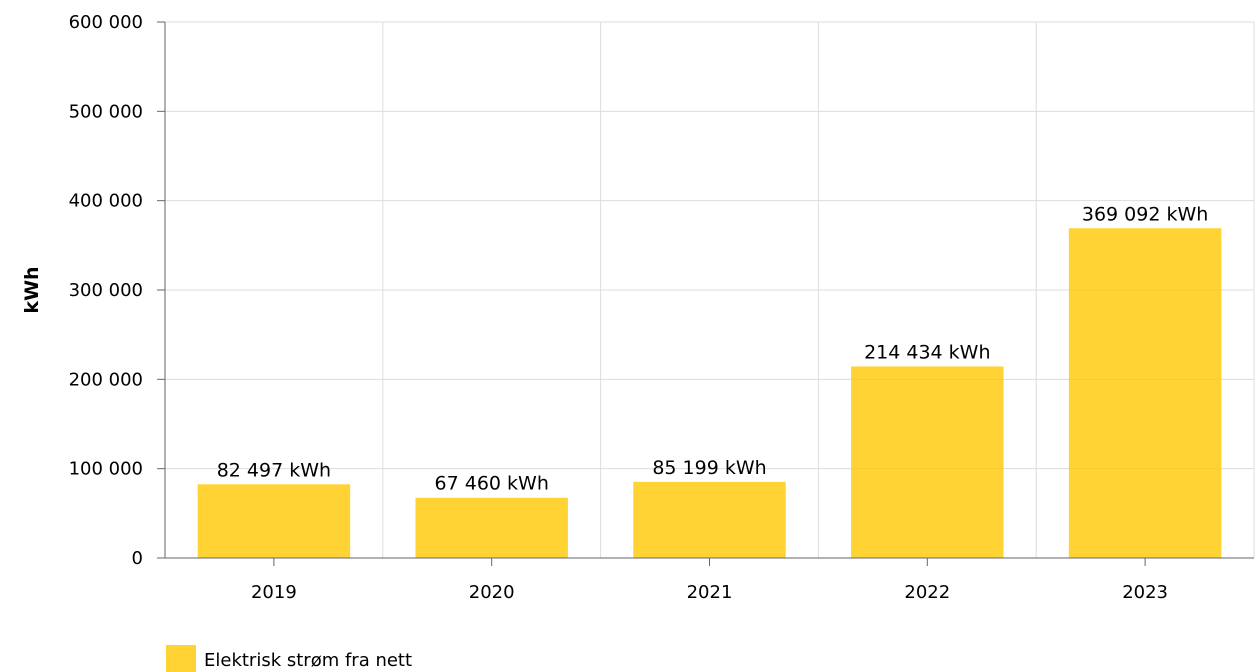 This screenshot has width=1257, height=672. I want to click on data-label: 85 199 kWh, so click(709, 468).